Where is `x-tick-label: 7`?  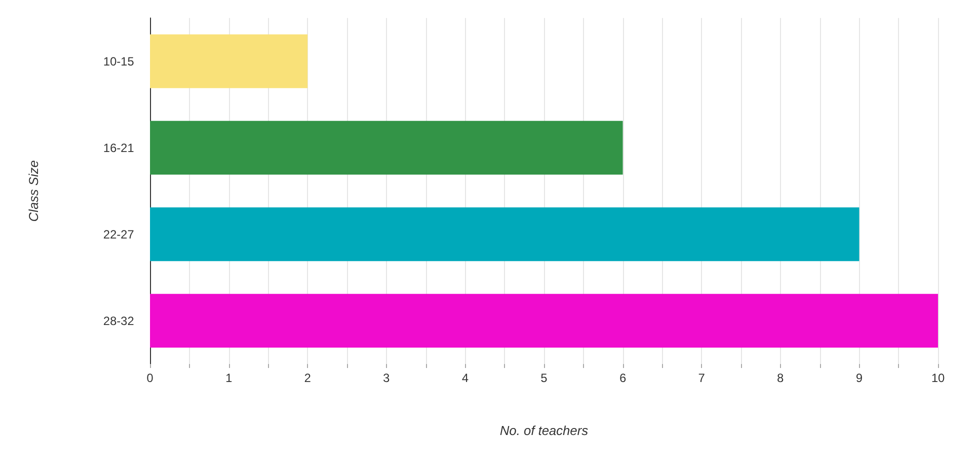
x-tick-label: 7 is located at coordinates (702, 378).